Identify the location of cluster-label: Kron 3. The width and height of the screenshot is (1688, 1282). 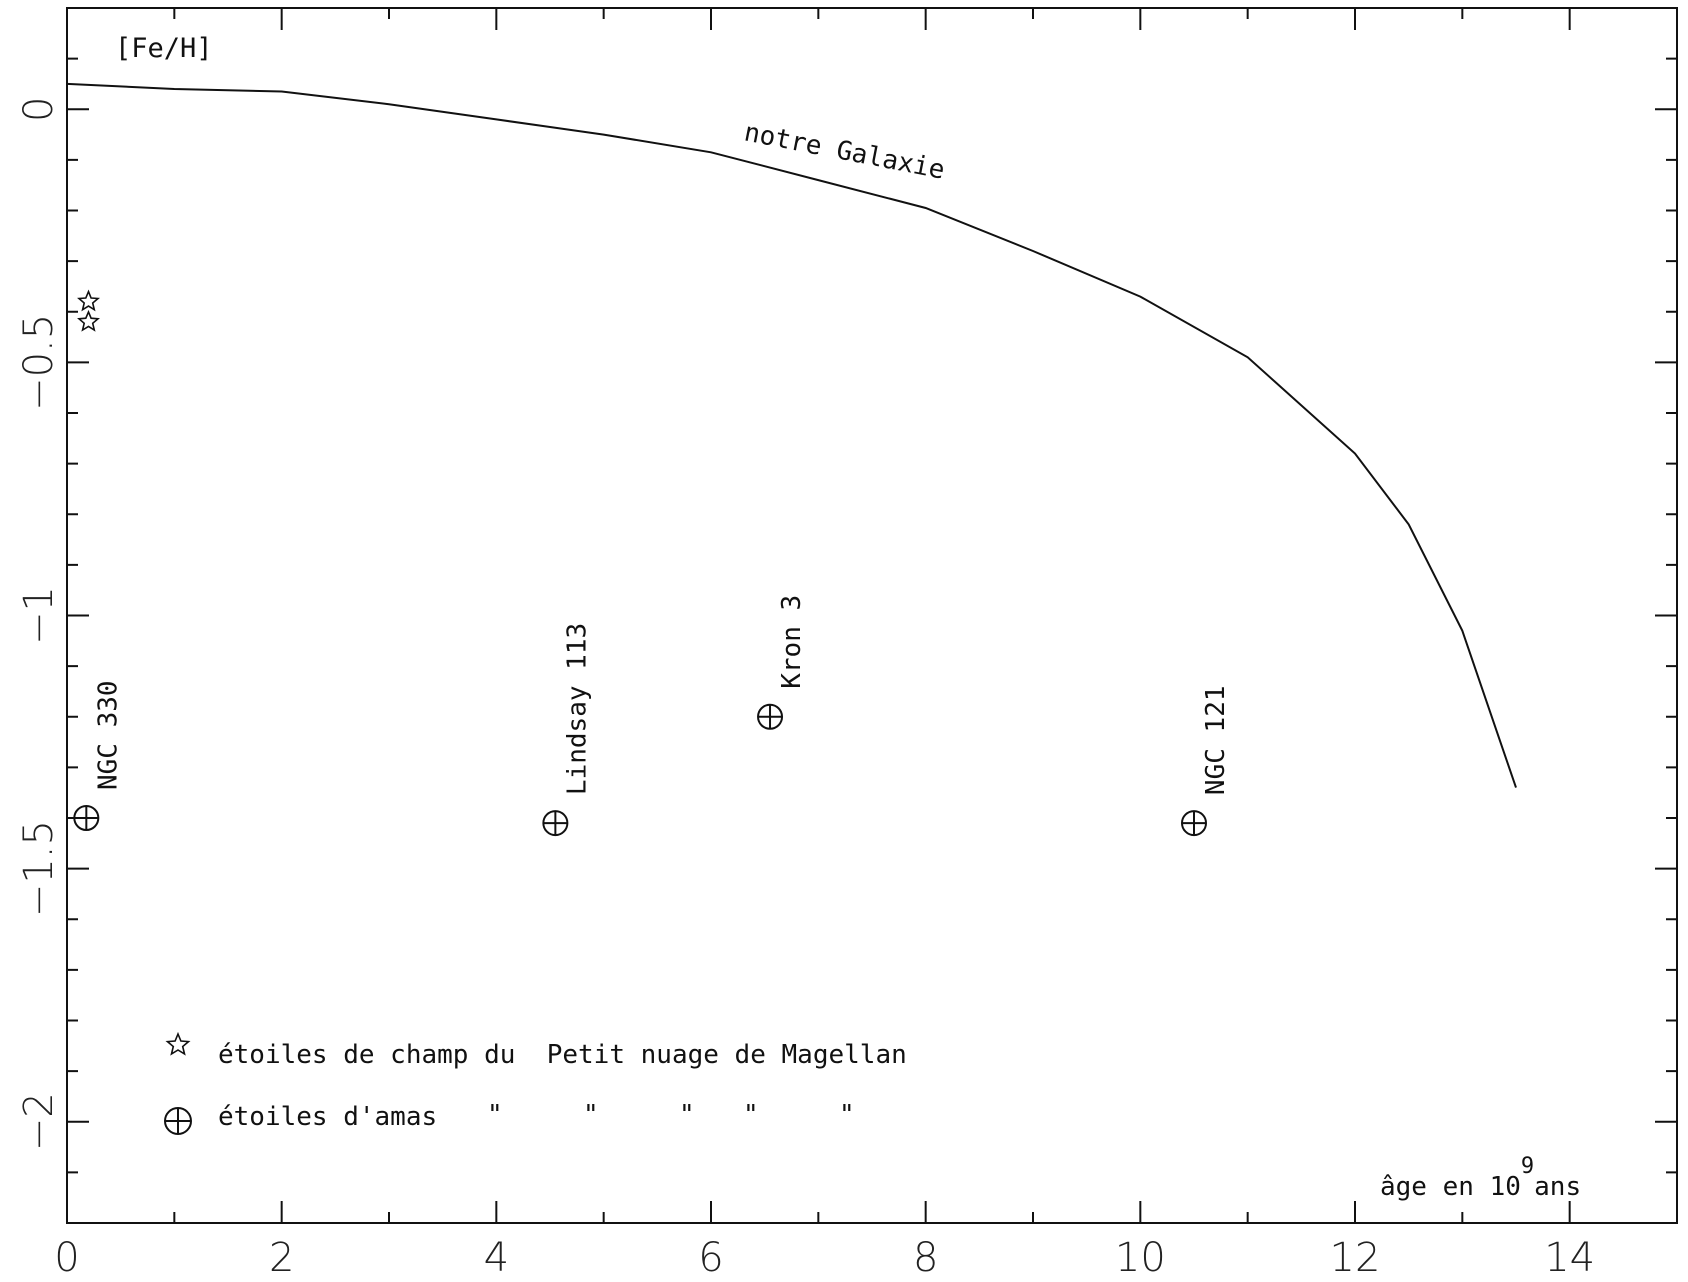
(792, 642).